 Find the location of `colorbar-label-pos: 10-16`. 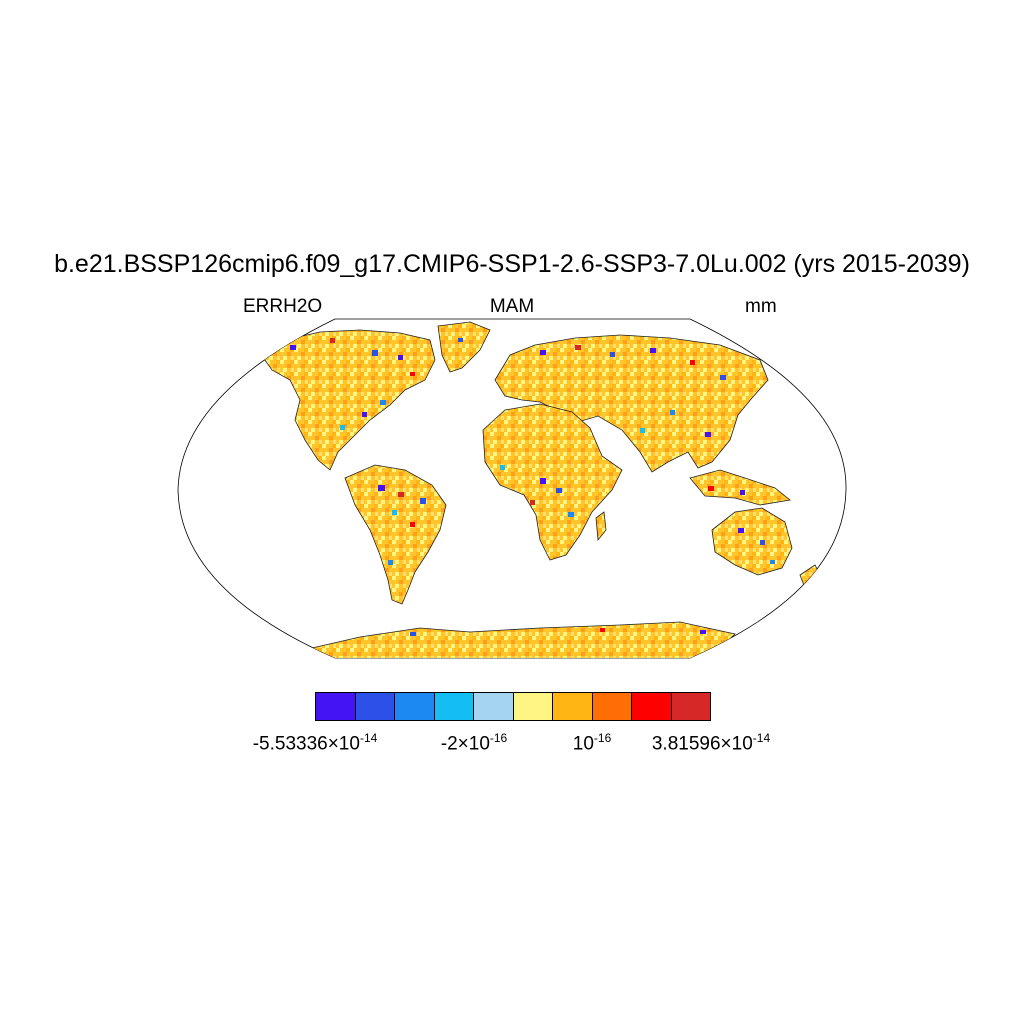

colorbar-label-pos: 10-16 is located at coordinates (592, 743).